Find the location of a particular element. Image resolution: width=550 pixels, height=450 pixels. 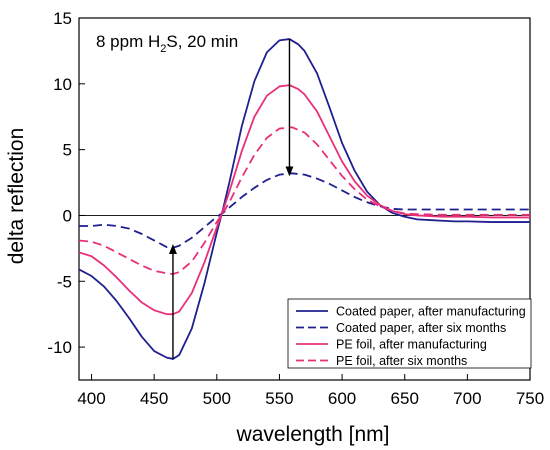

x-axis-title: wavelength [nm] is located at coordinates (313, 434).